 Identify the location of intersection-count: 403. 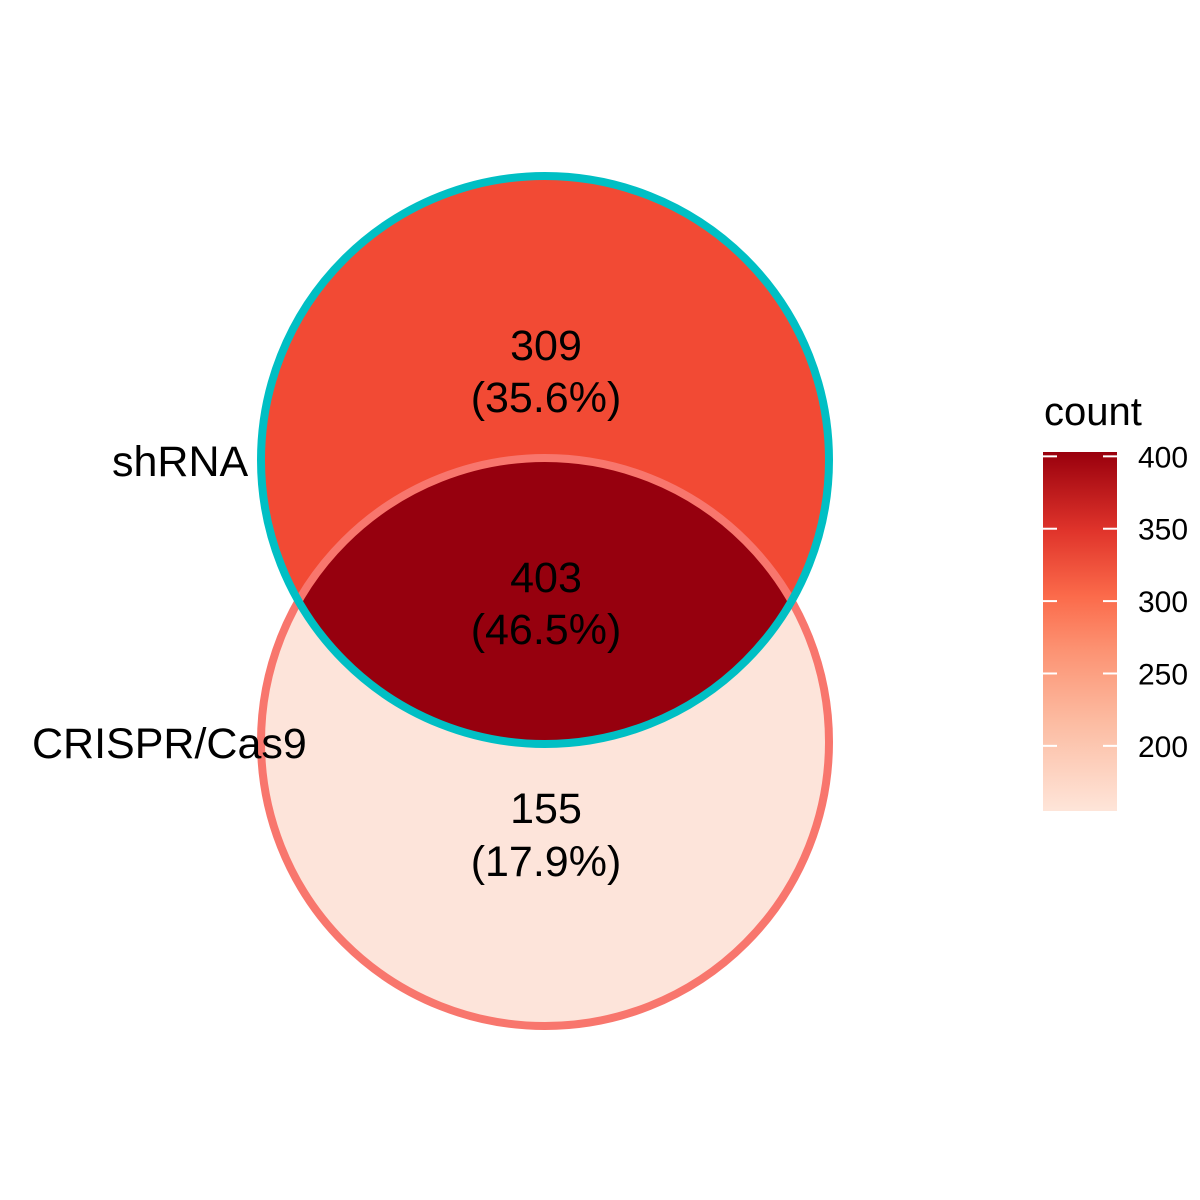
(546, 578).